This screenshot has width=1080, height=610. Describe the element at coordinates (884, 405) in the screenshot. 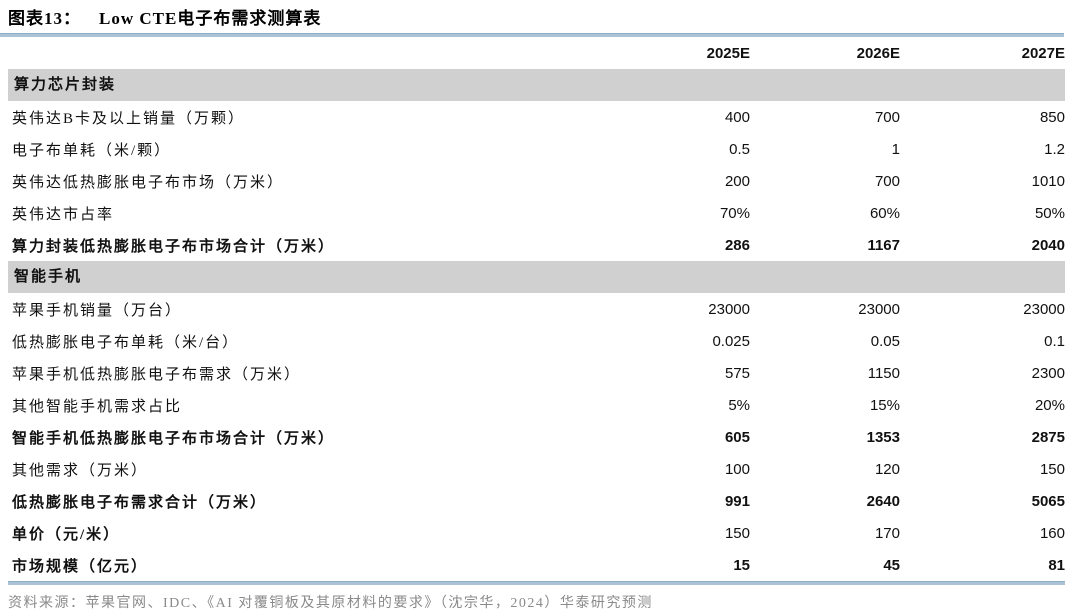

I see `value-cell: 15%` at that location.